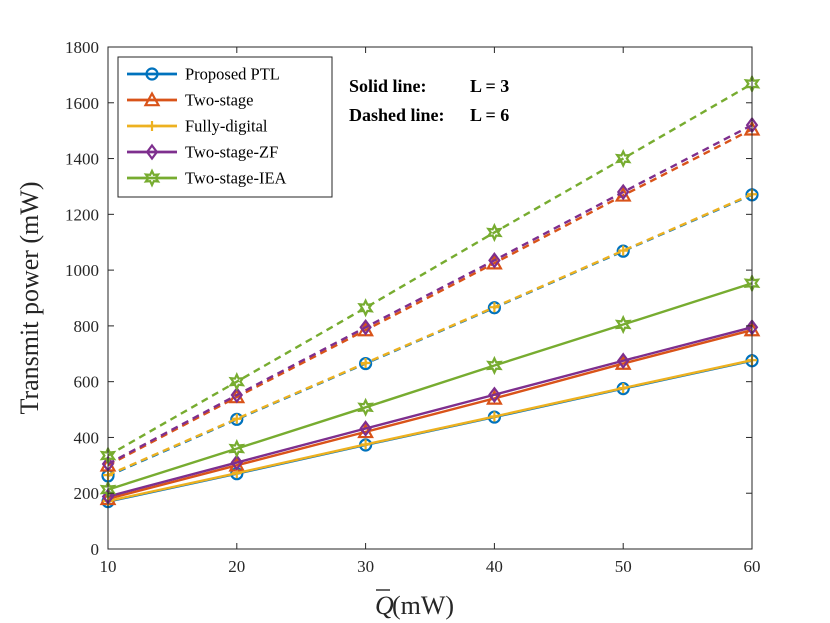  Describe the element at coordinates (236, 178) in the screenshot. I see `legend-label-two-stage-iea: Two-stage-IEA` at that location.